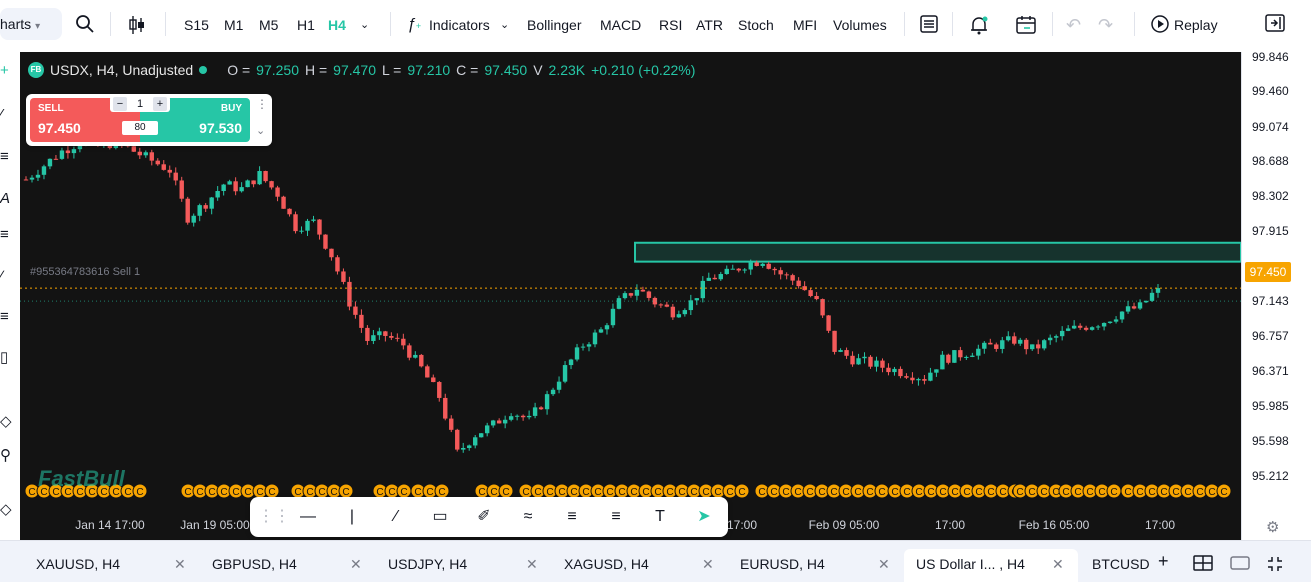  Describe the element at coordinates (1, 114) in the screenshot. I see `trend-line-icon: ⁄` at that location.